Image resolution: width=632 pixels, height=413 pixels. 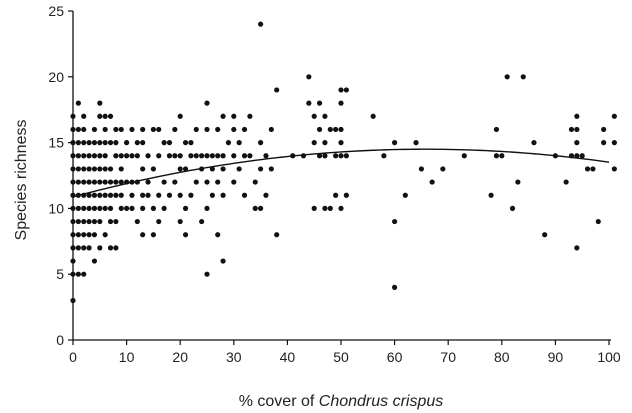 What do you see at coordinates (556, 357) in the screenshot?
I see `x-tick-label: 90` at bounding box center [556, 357].